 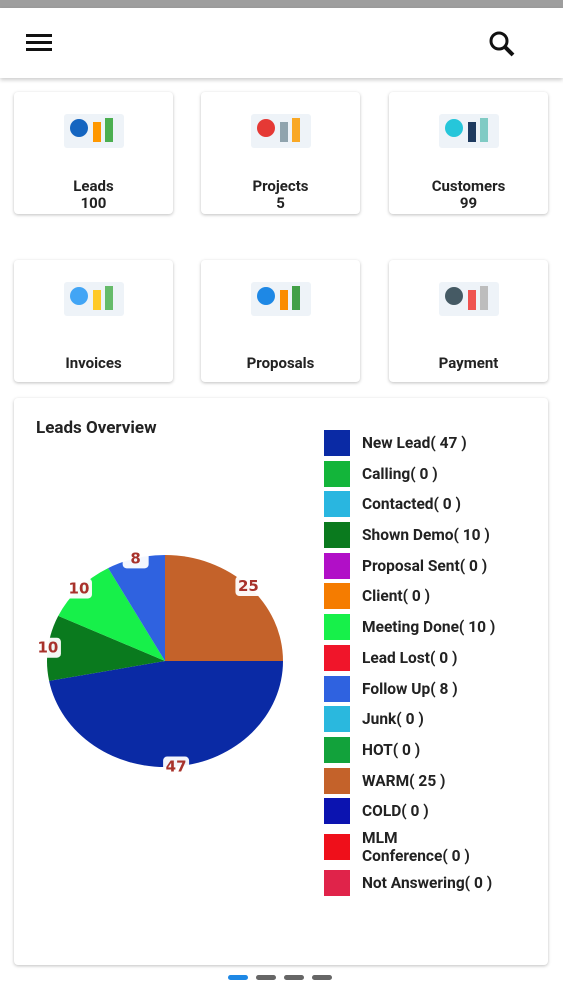 I want to click on legend-item: Client( 0 ), so click(x=429, y=596).